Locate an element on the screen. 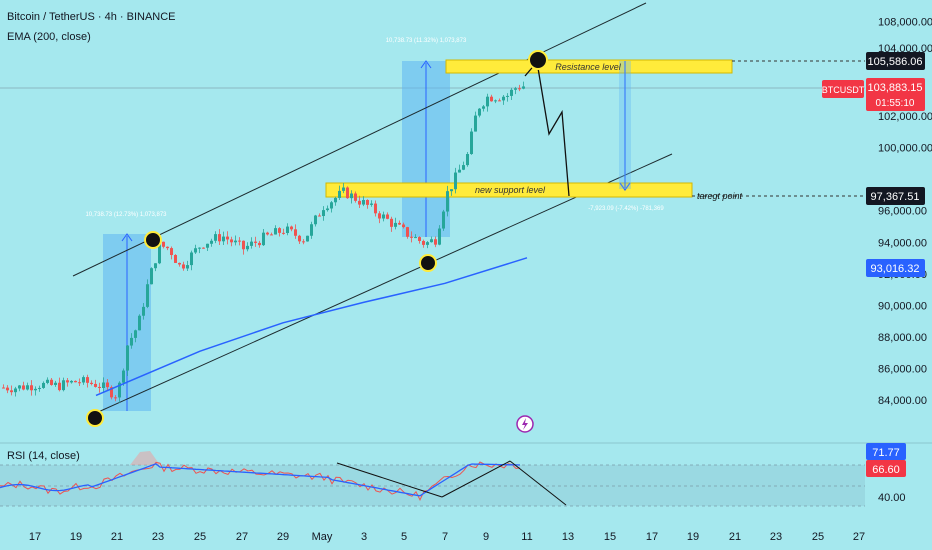  support-zone is located at coordinates (509, 190).